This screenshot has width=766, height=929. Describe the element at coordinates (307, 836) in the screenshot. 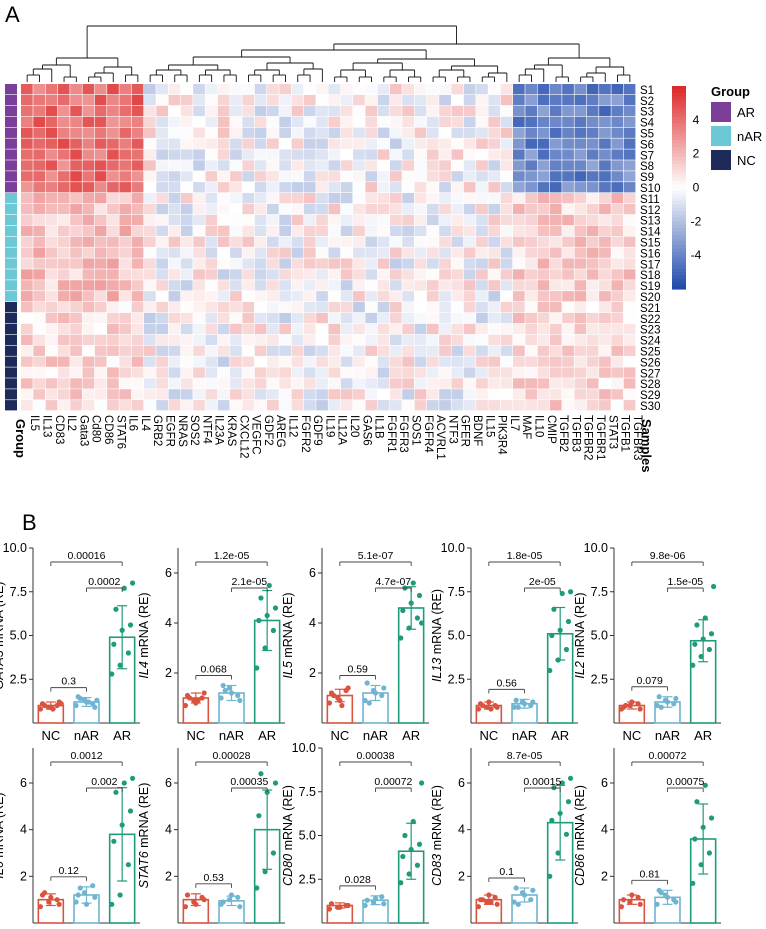

I see `y-tick-label: 5.0` at that location.